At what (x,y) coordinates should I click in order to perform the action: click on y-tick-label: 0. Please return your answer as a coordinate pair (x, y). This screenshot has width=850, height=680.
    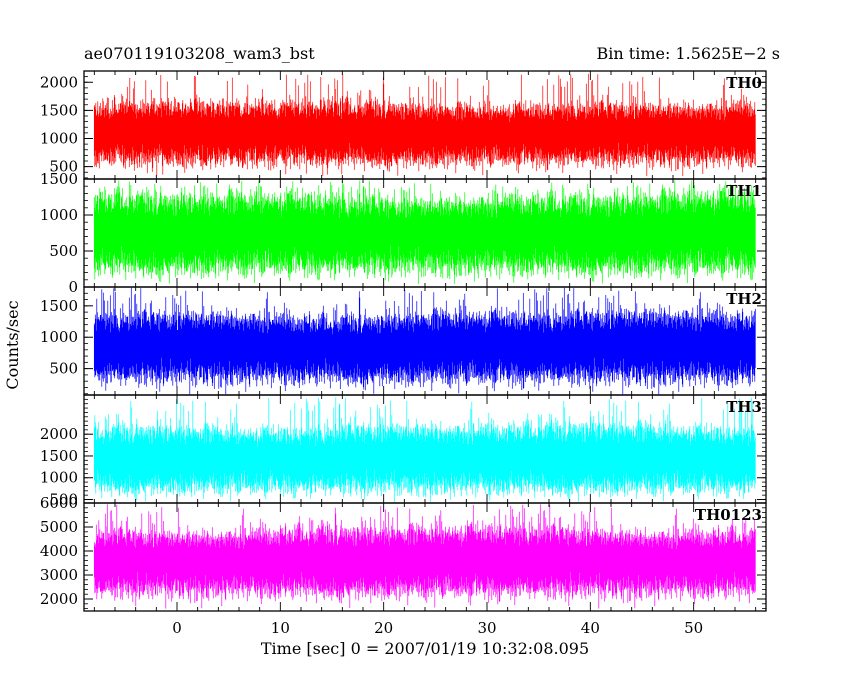
    Looking at the image, I should click on (73, 287).